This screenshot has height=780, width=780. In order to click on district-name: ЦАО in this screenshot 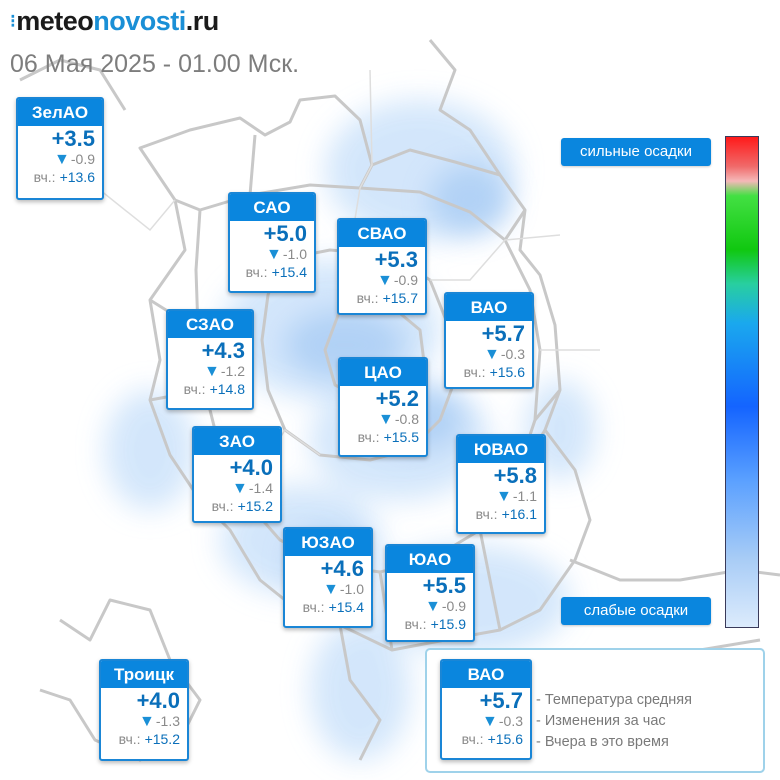, I will do `click(383, 372)`.